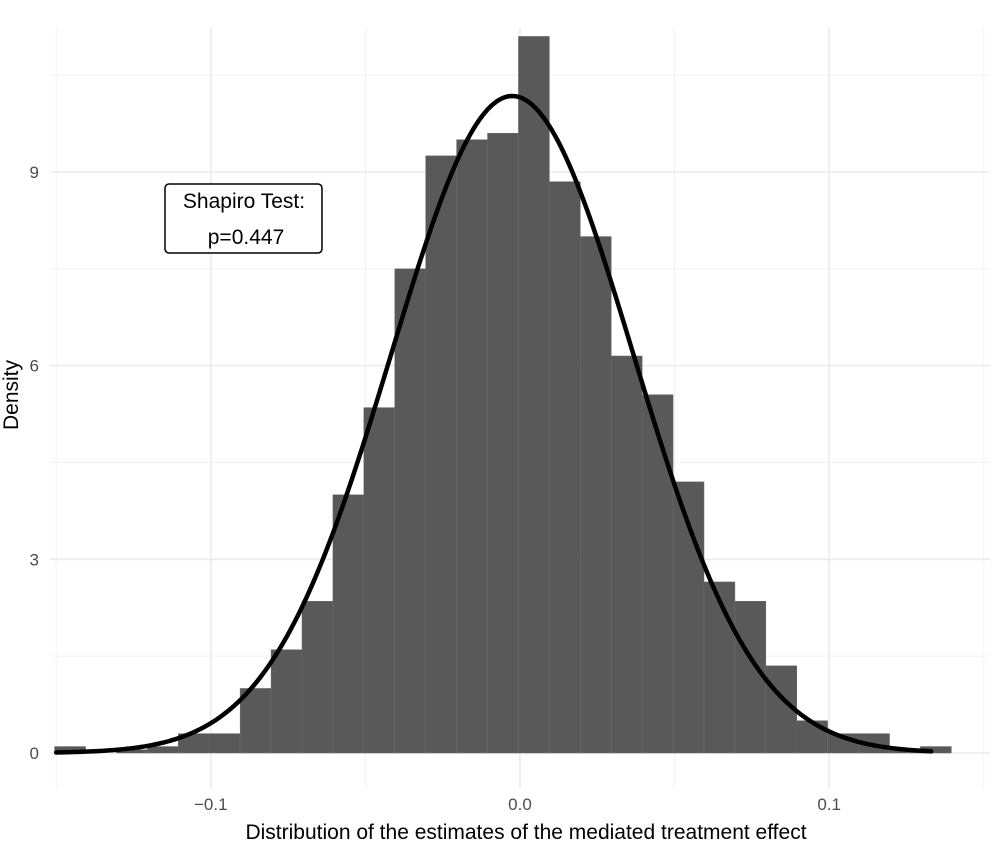 The height and width of the screenshot is (842, 1001). Describe the element at coordinates (829, 804) in the screenshot. I see `x-tick-label: 0.1` at that location.